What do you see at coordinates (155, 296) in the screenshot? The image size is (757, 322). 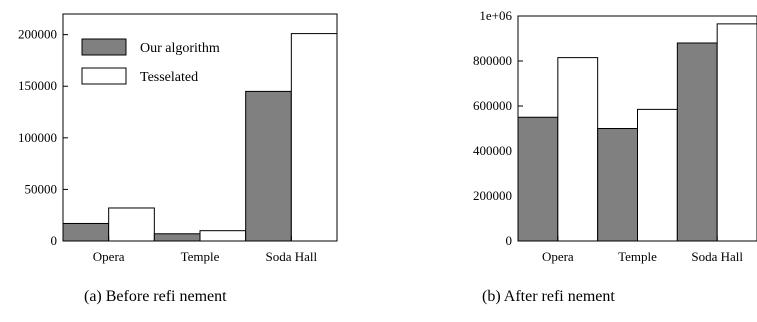 I see `caption-before-refinement: (a) Before refi nement` at bounding box center [155, 296].